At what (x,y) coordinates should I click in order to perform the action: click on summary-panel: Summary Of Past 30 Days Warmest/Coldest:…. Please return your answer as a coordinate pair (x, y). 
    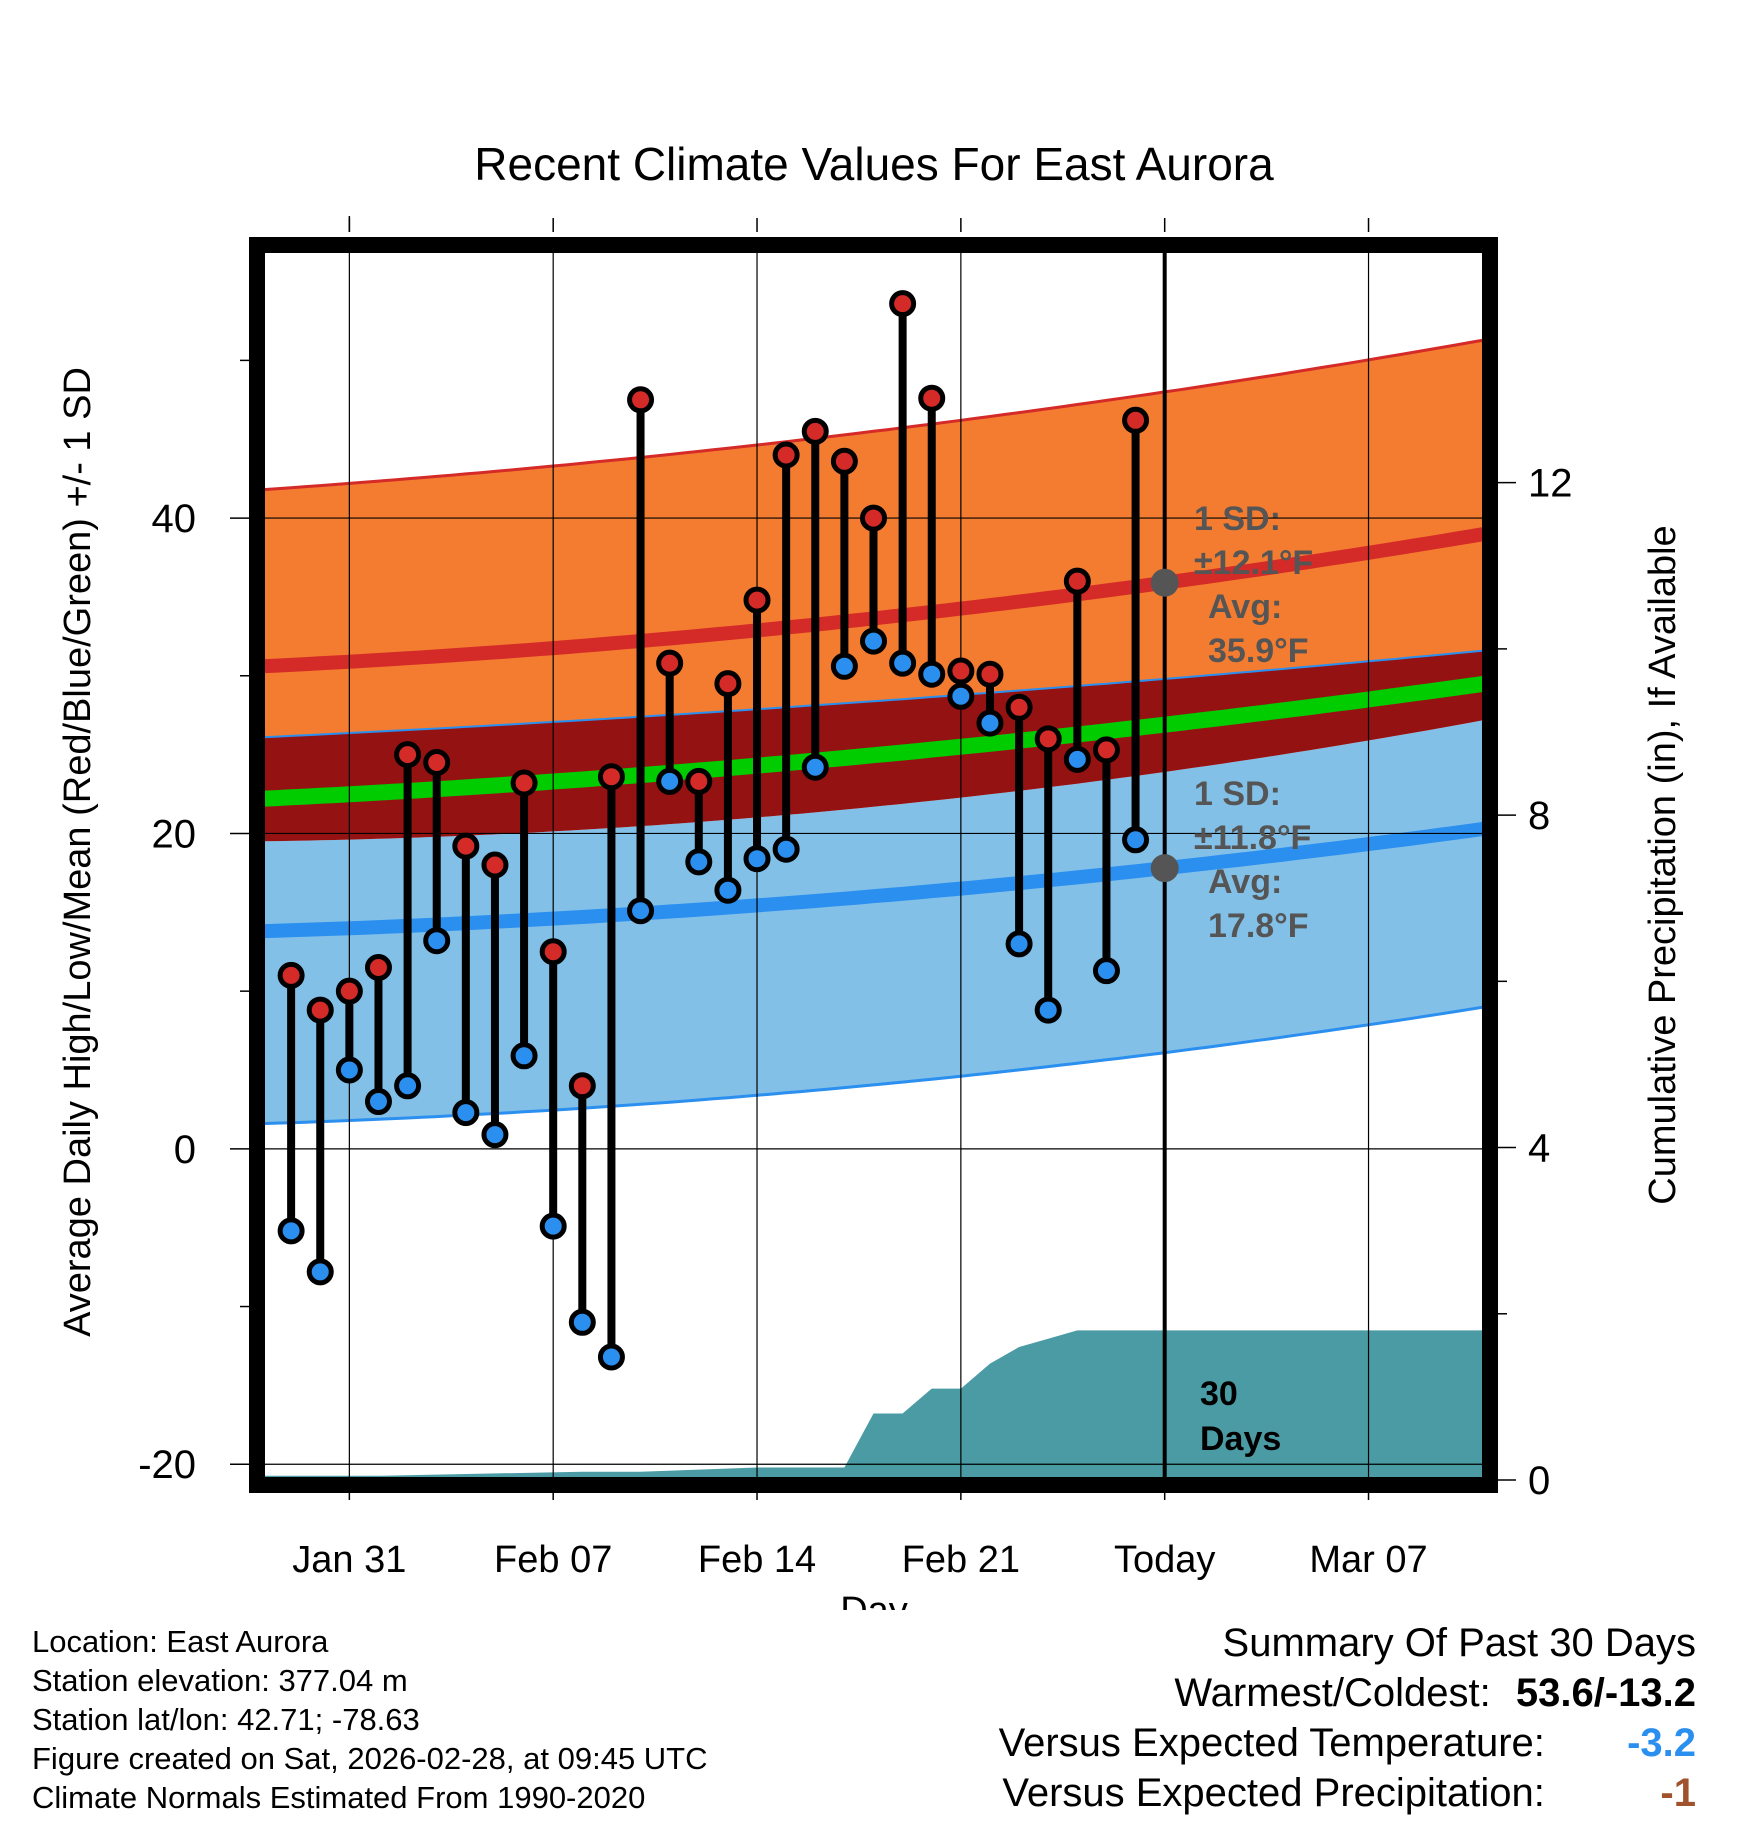
    Looking at the image, I should click on (1347, 1718).